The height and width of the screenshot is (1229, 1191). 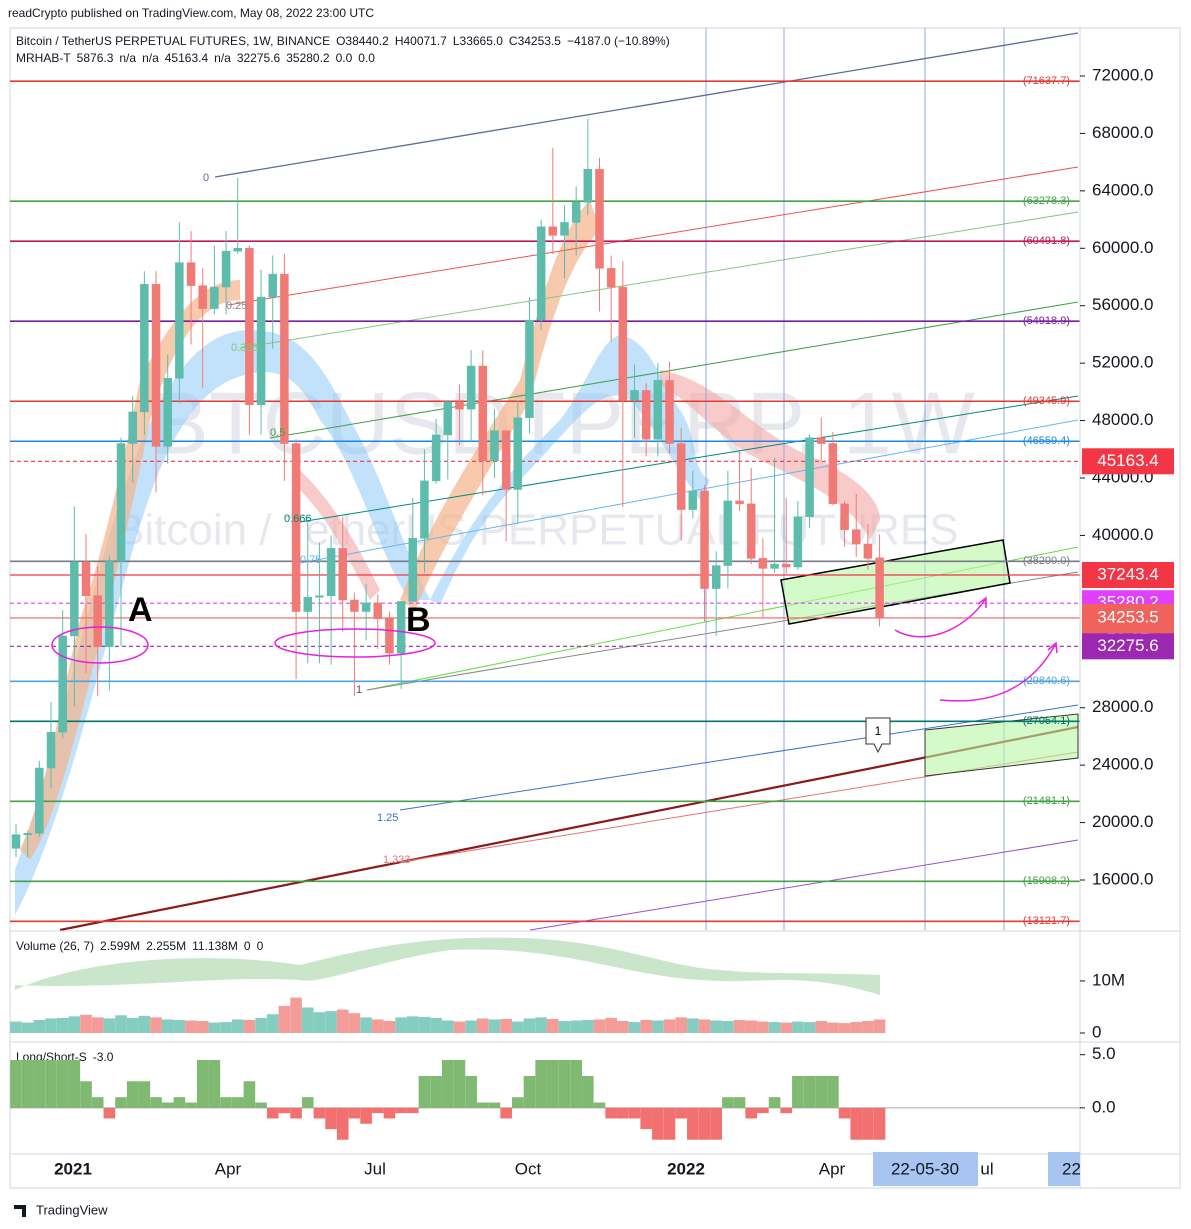 What do you see at coordinates (1122, 74) in the screenshot?
I see `y-tick-label: 72000.0` at bounding box center [1122, 74].